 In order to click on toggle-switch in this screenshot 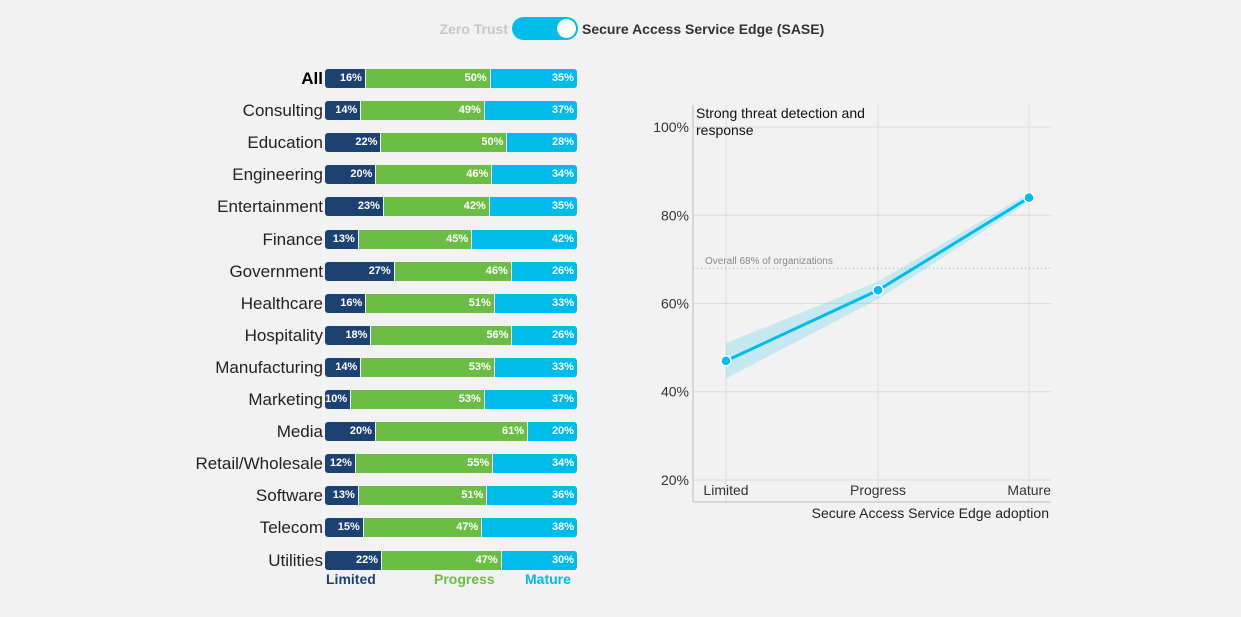, I will do `click(545, 28)`.